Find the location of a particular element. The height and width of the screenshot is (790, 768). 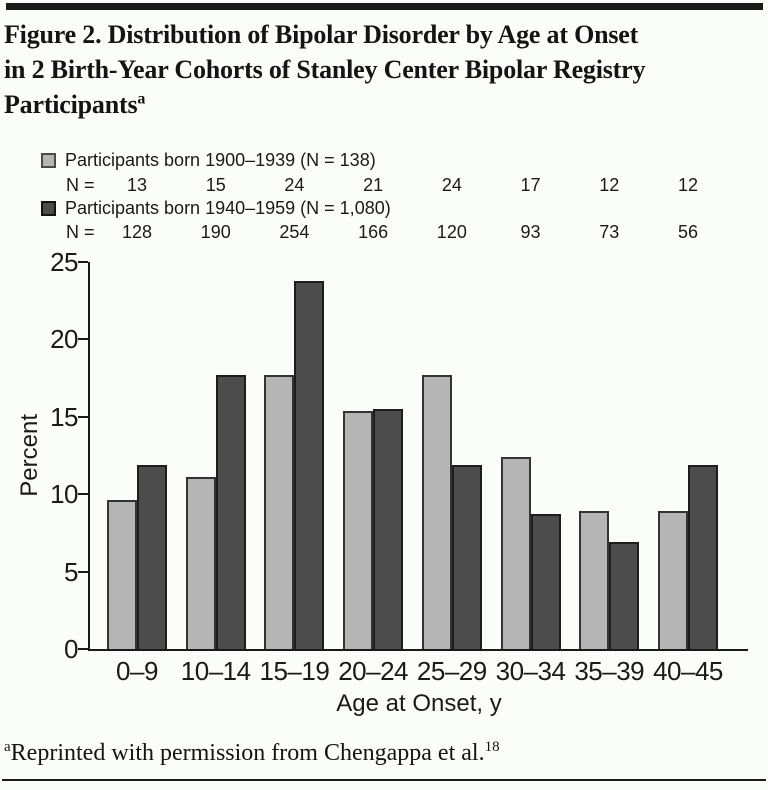

n-value: 56 is located at coordinates (687, 232).